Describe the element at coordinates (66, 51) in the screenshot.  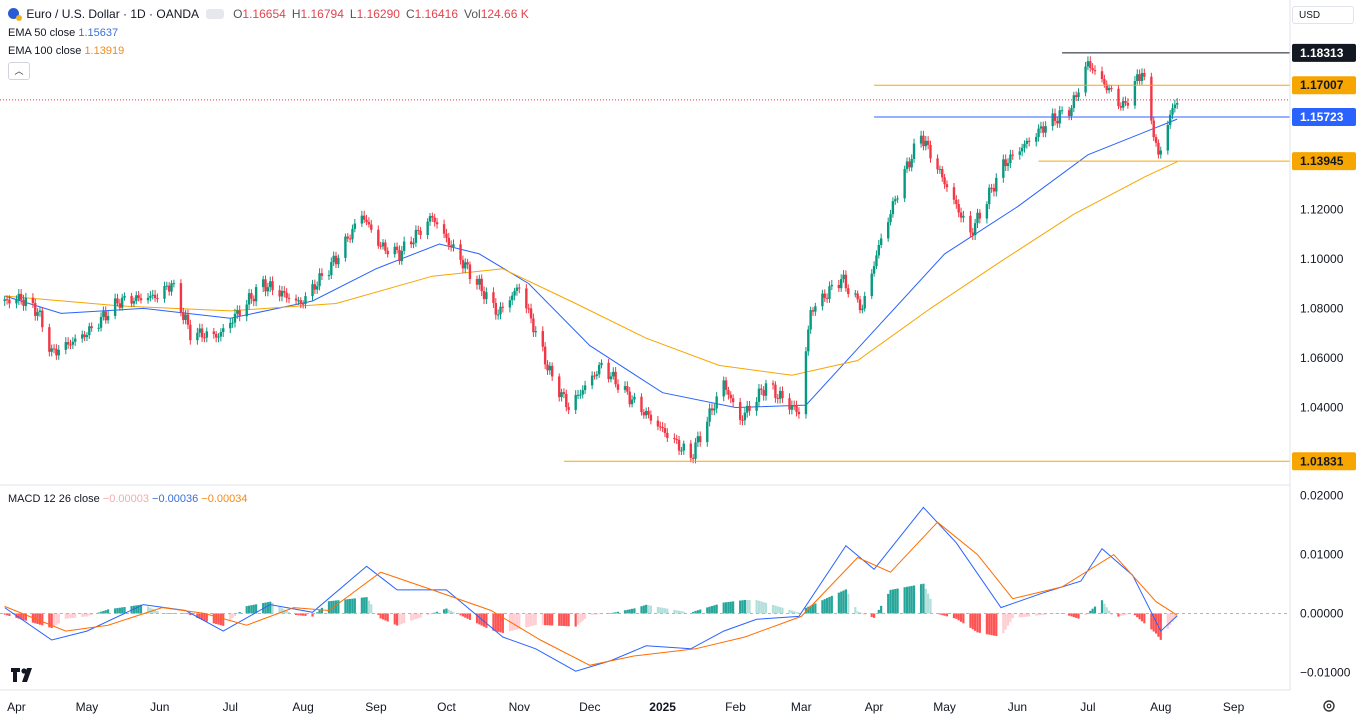
I see `ema100-legend: EMA 100 close 1.13919` at that location.